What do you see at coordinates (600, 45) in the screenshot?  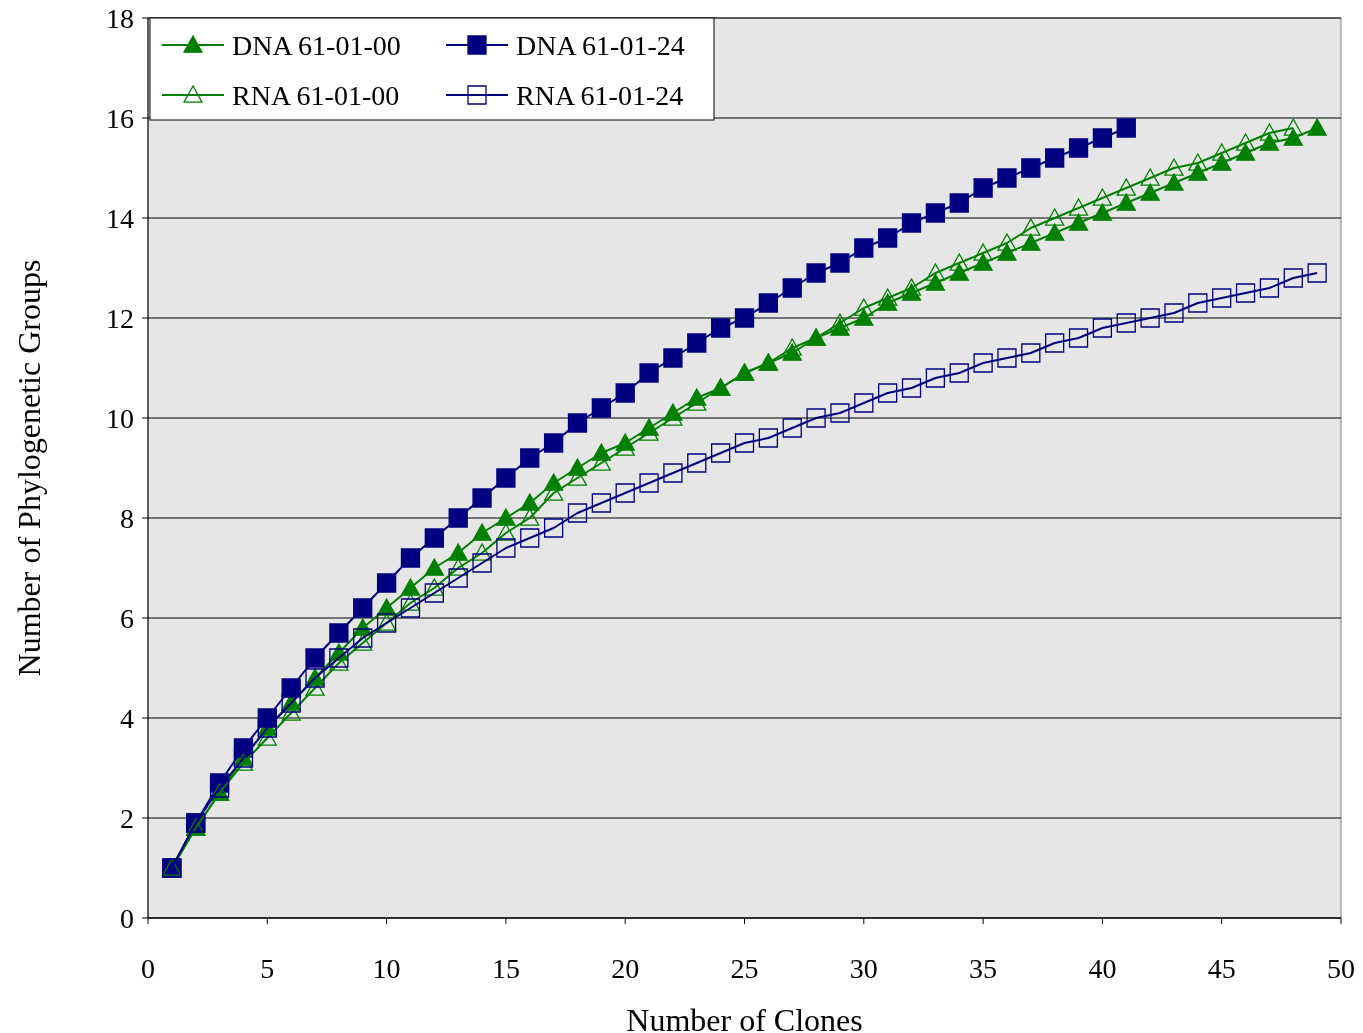 I see `legend-label: DNA 61-01-24` at bounding box center [600, 45].